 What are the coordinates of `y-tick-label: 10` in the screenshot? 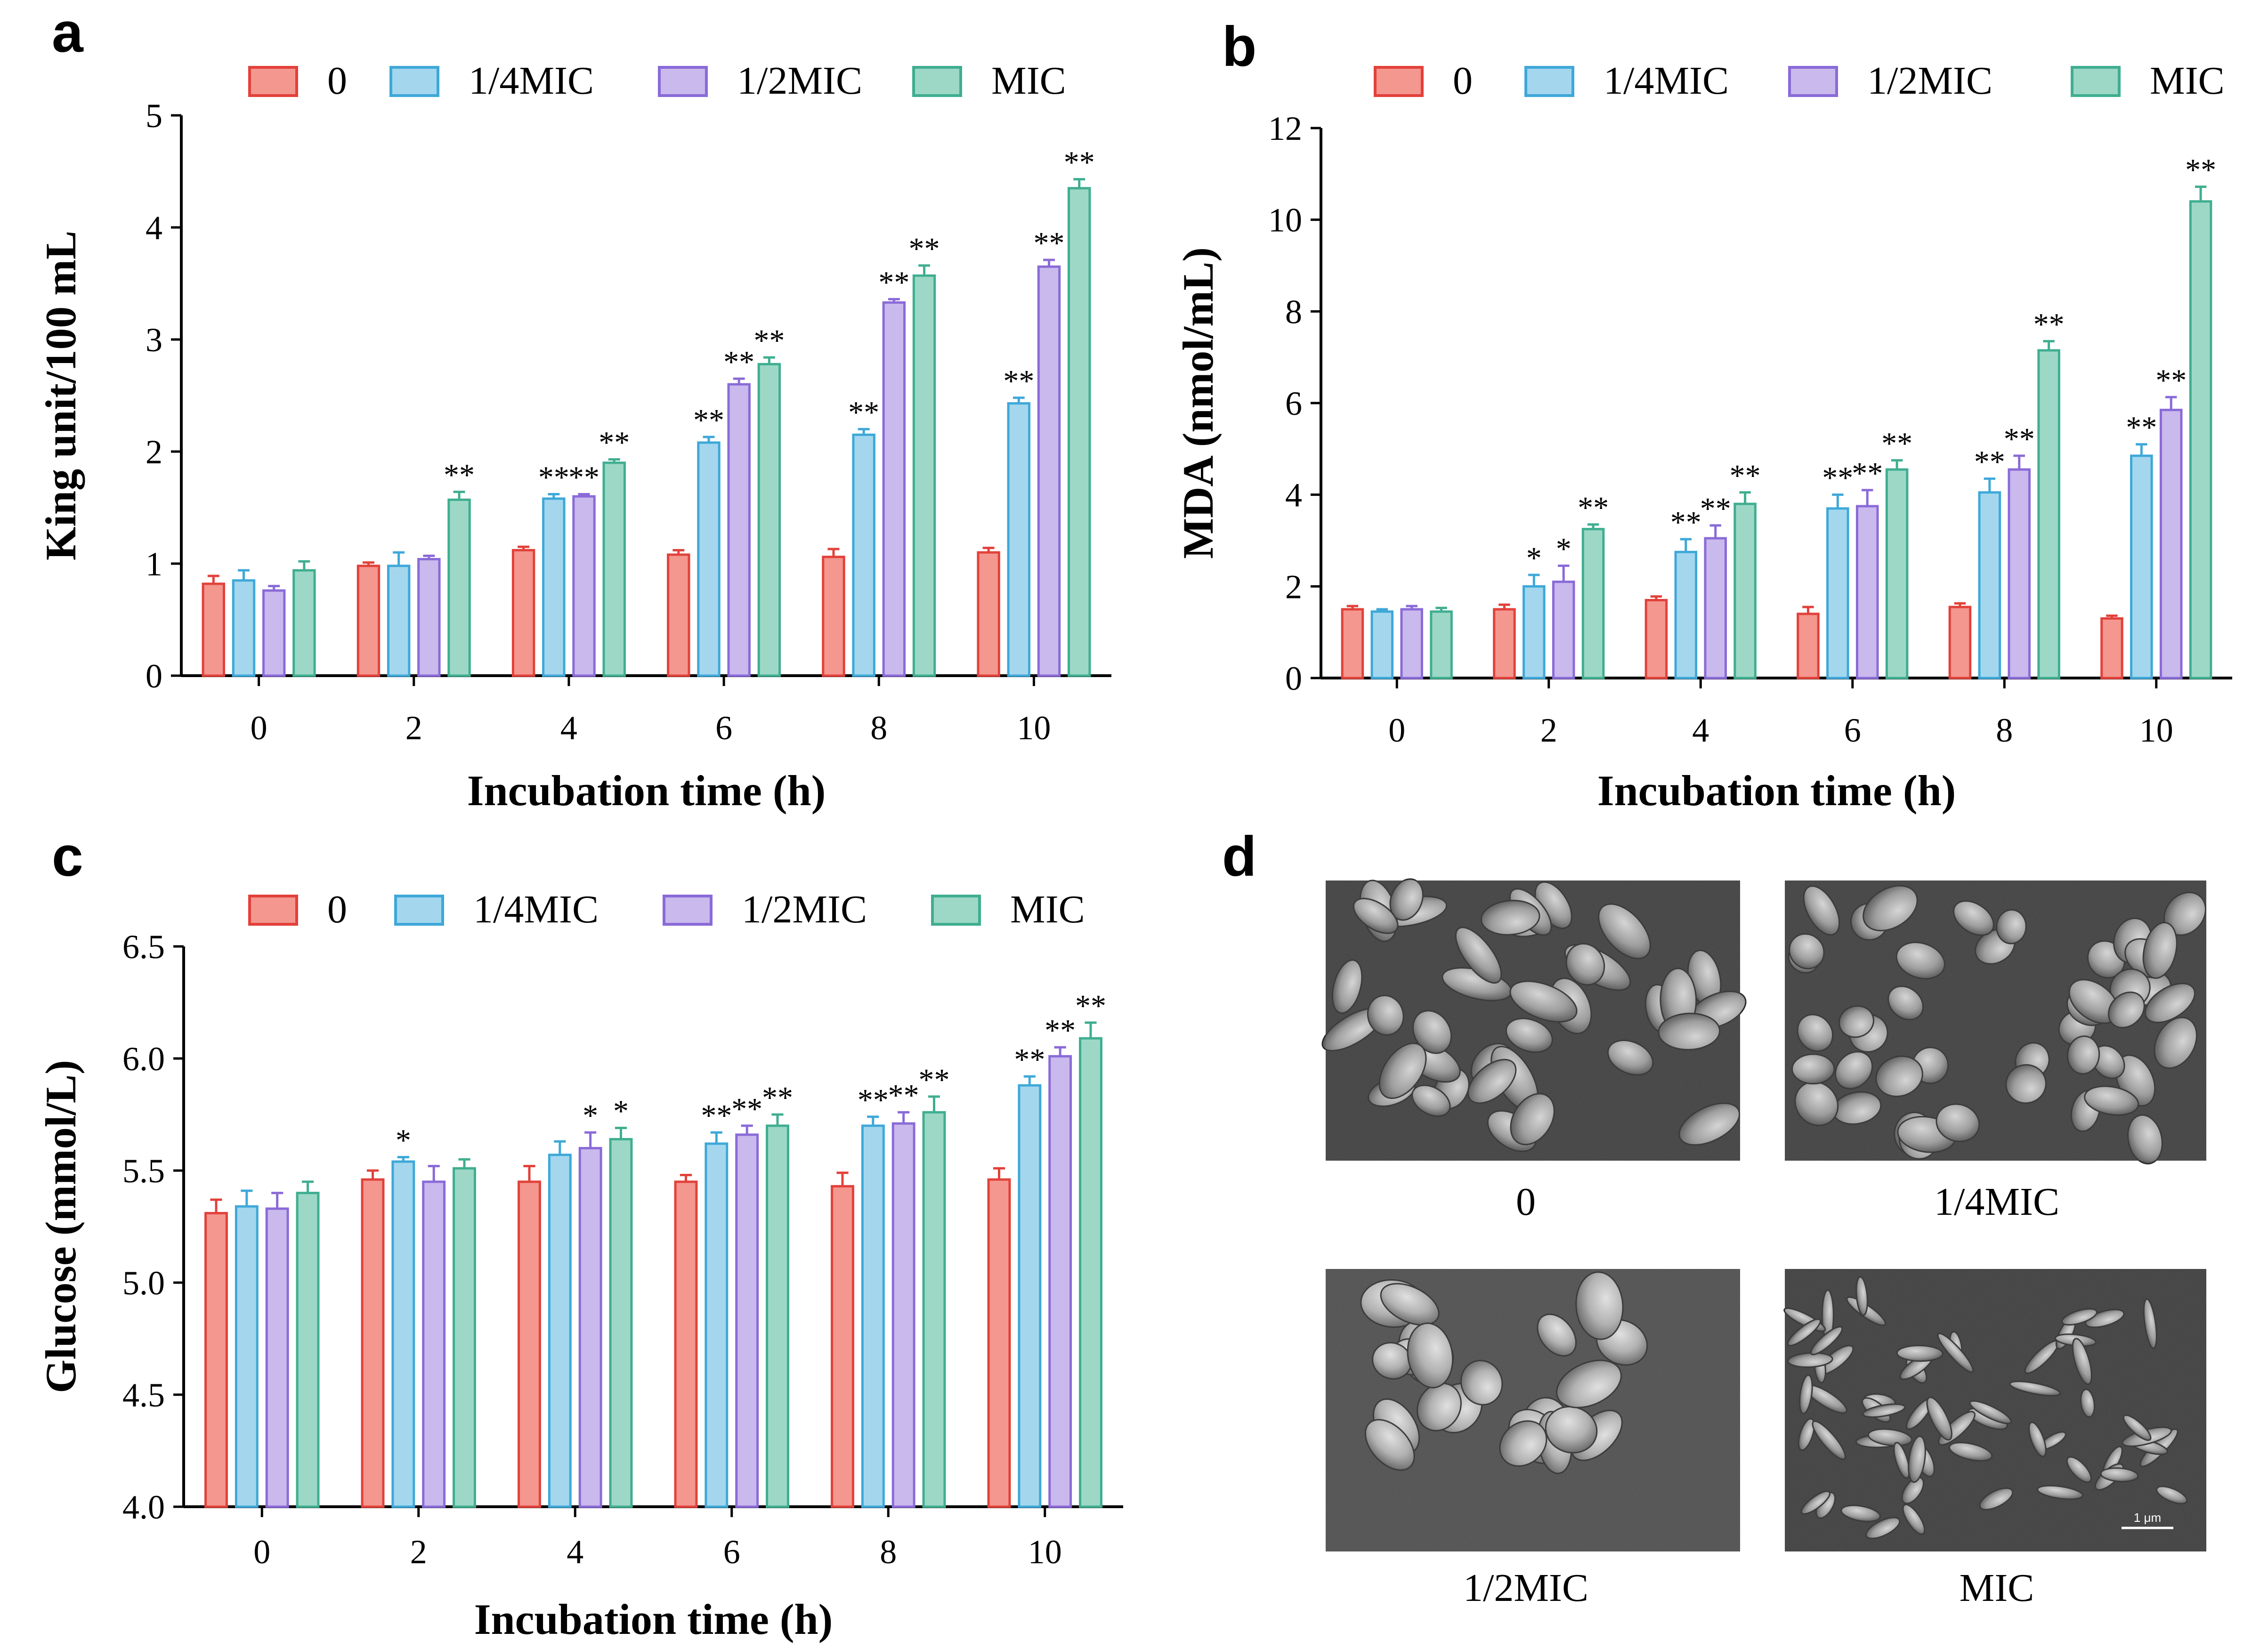 It's located at (1285, 220).